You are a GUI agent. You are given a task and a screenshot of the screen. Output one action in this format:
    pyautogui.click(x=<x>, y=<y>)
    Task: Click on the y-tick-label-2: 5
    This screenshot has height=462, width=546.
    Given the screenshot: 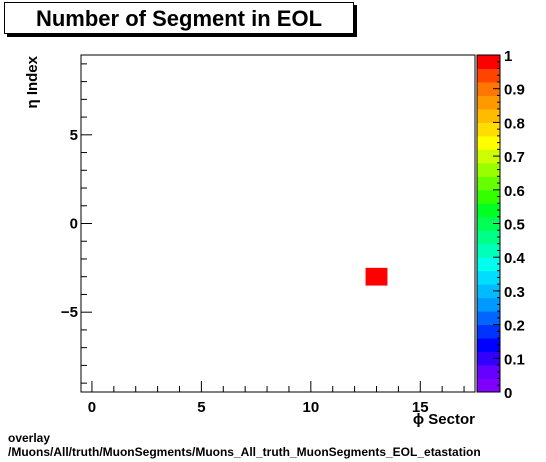 What is the action you would take?
    pyautogui.click(x=74, y=135)
    